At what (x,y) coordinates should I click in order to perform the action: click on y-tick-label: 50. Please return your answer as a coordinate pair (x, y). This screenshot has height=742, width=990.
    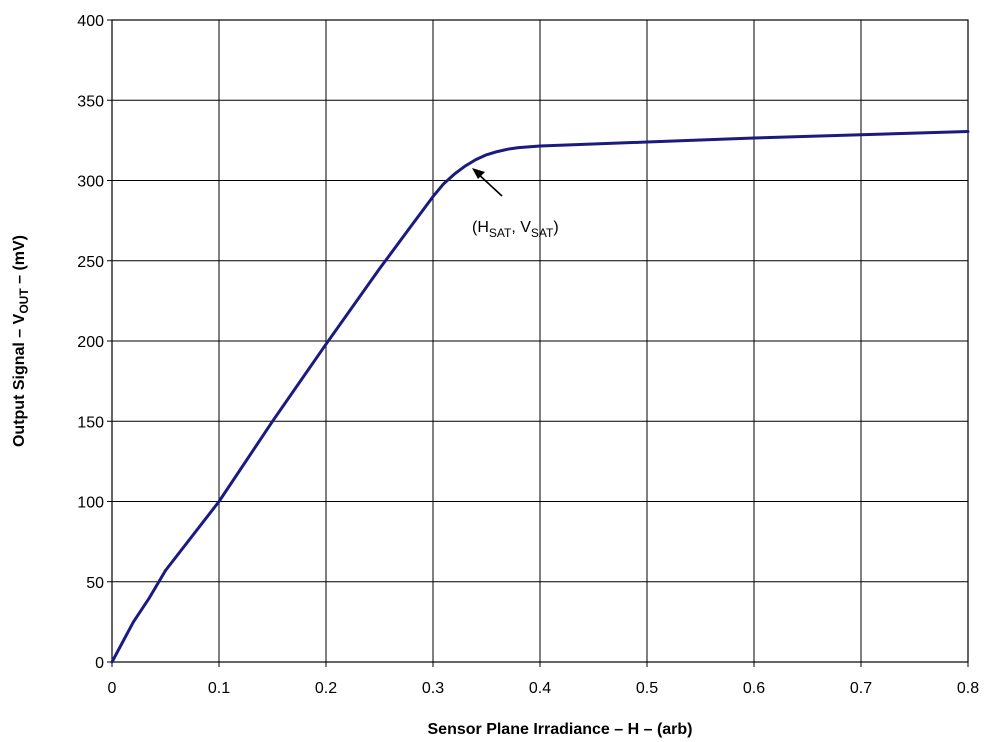
    Looking at the image, I should click on (95, 583).